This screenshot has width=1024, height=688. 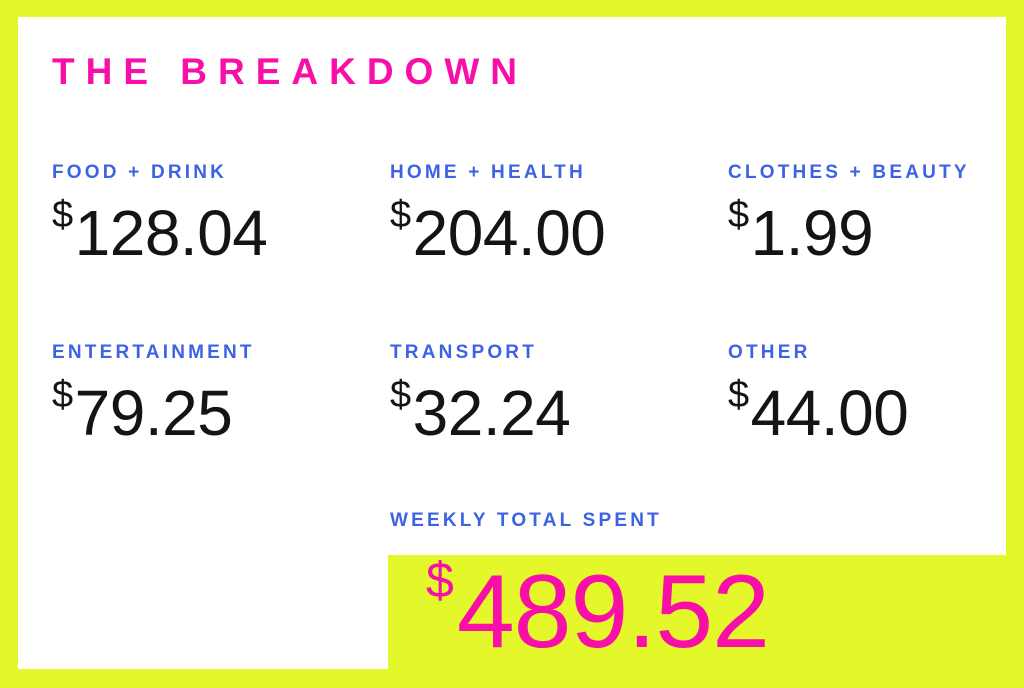 I want to click on amount-value: 79.25, so click(x=153, y=412).